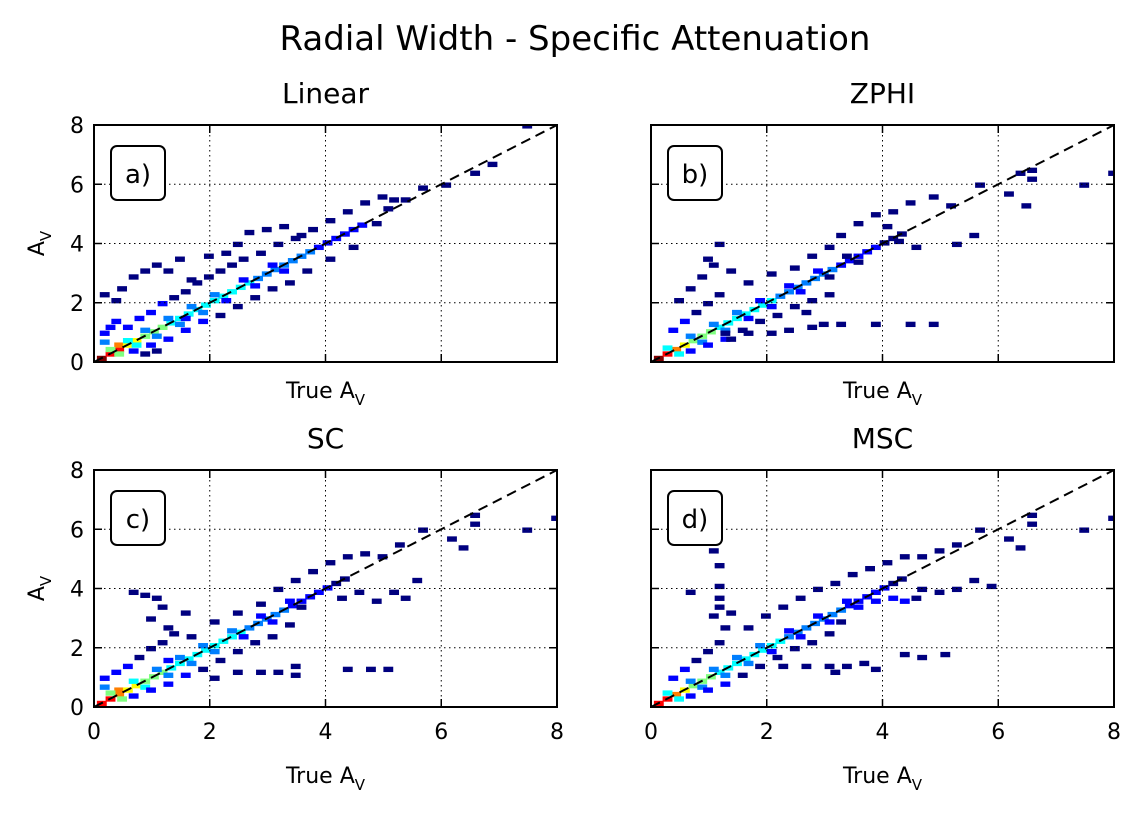 The width and height of the screenshot is (1140, 814). Describe the element at coordinates (77, 649) in the screenshot. I see `y-tick-label: 2` at that location.